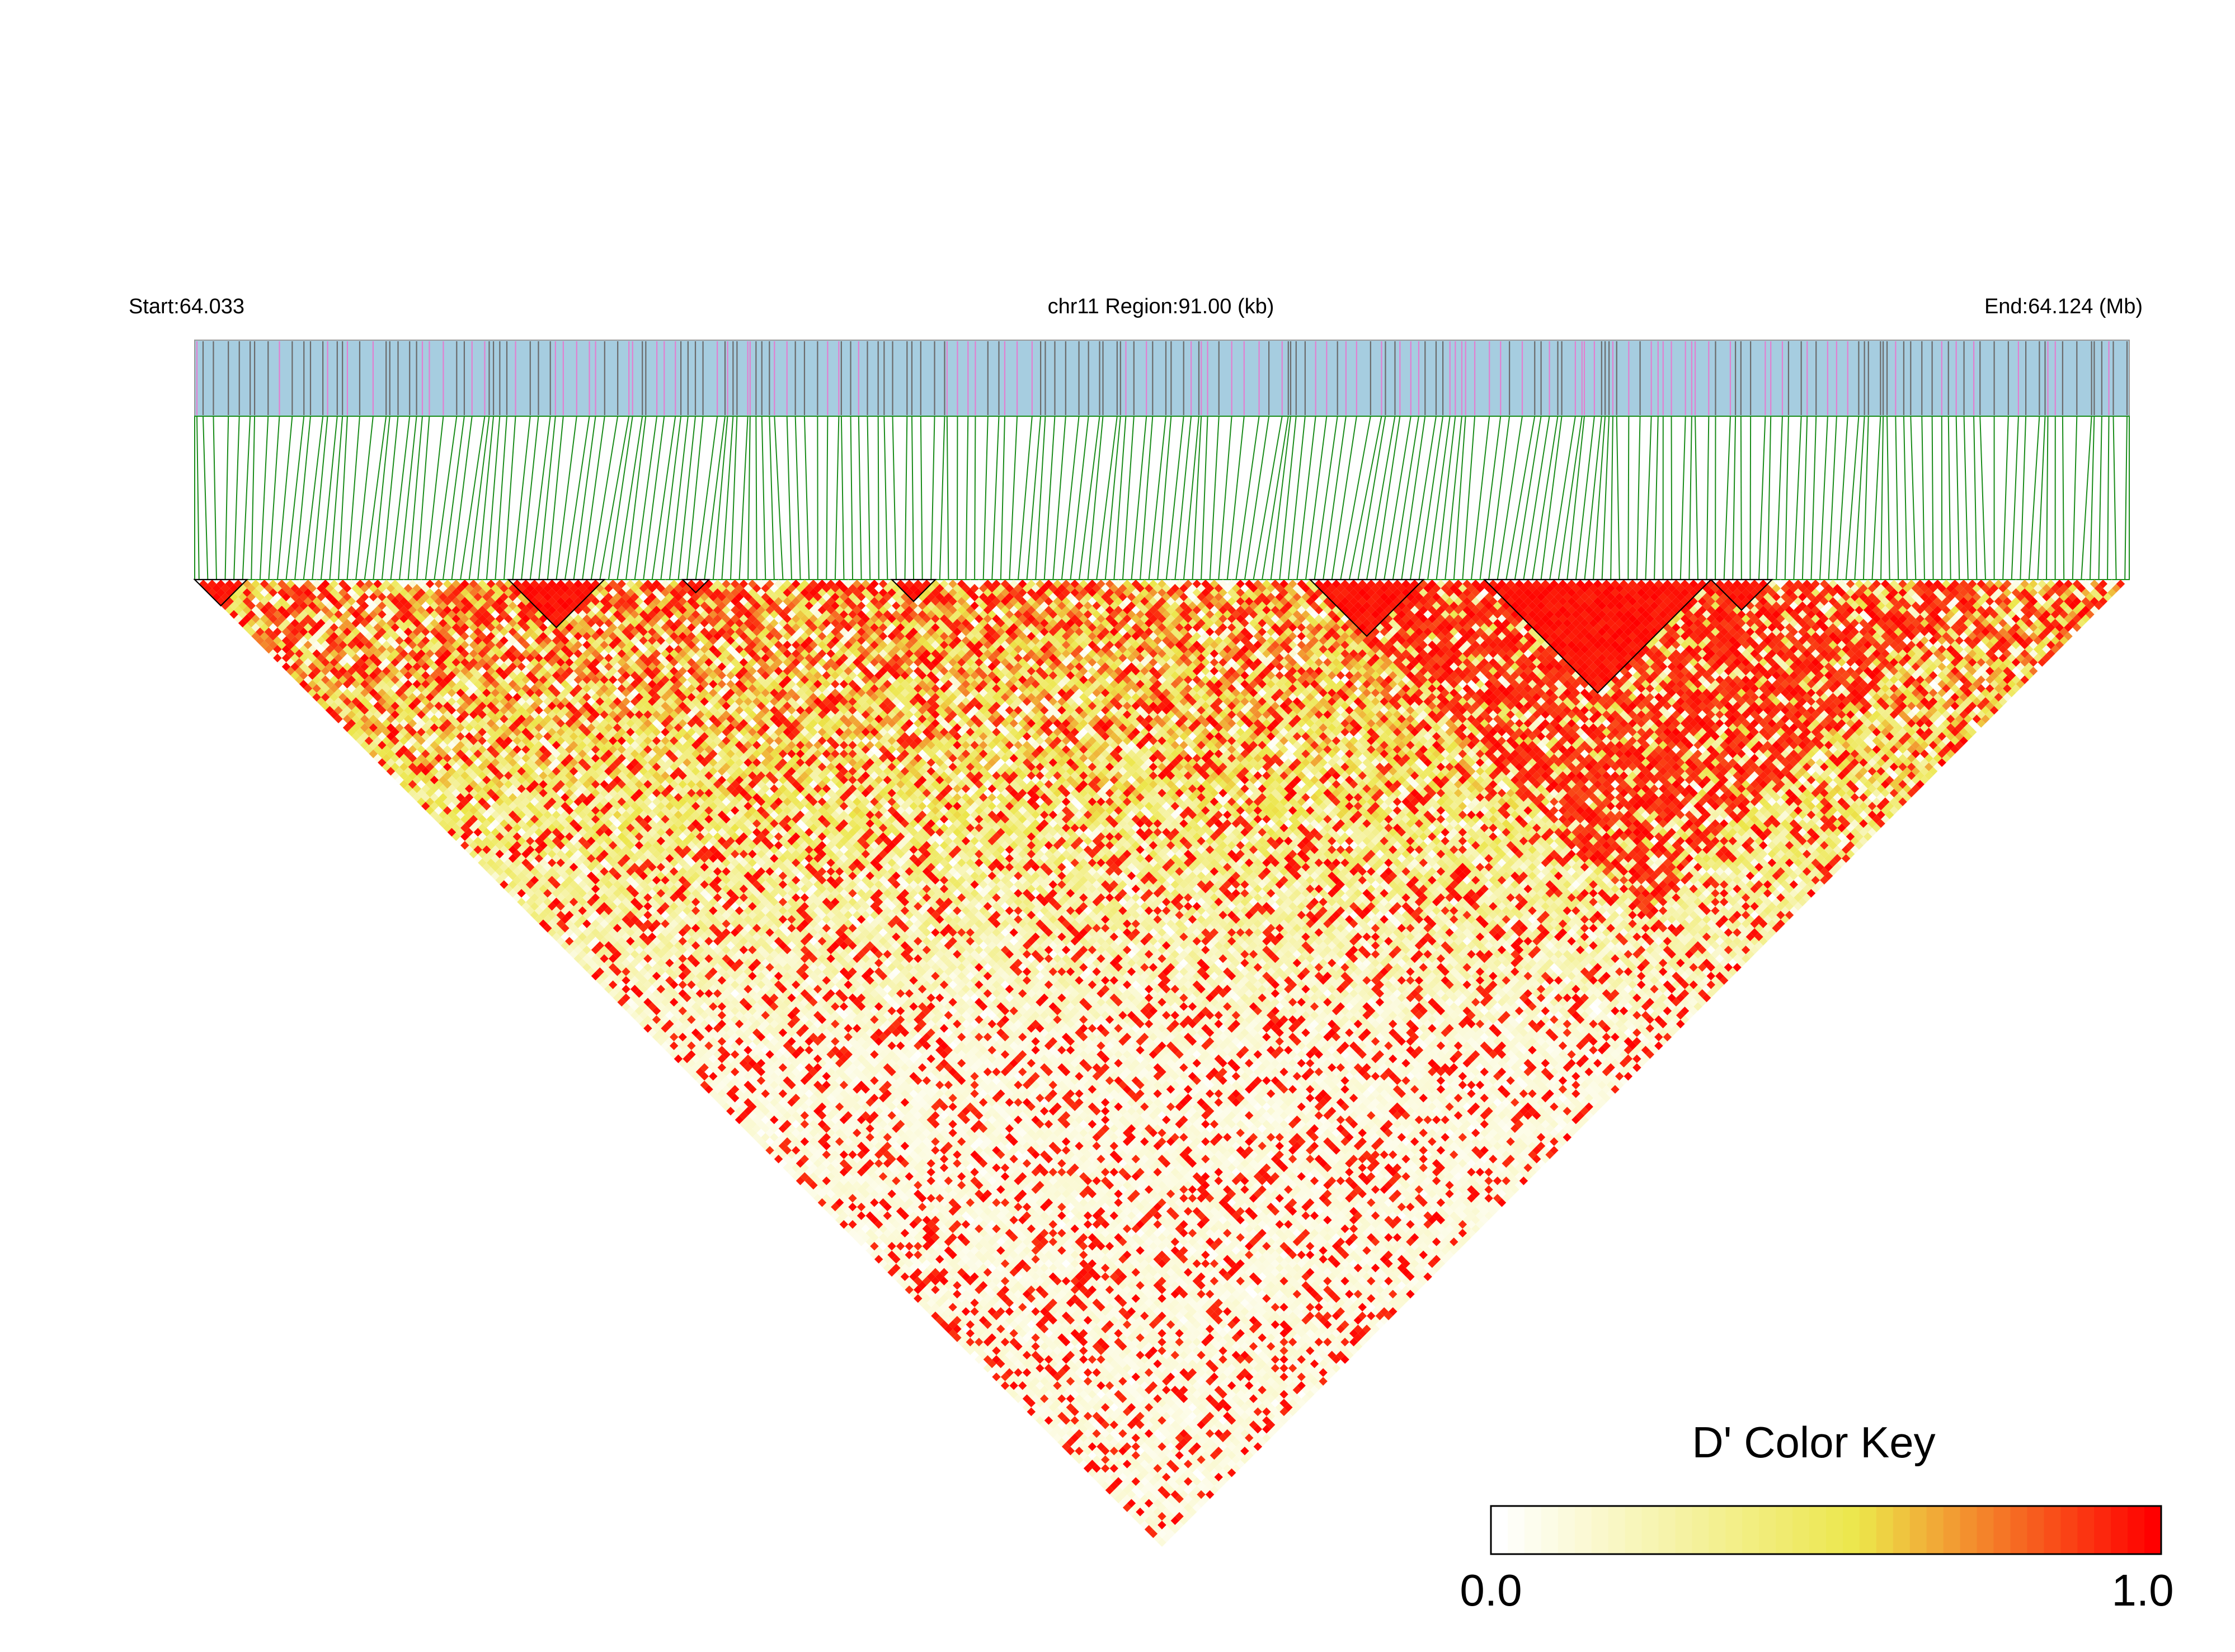 Image resolution: width=2235 pixels, height=1652 pixels. Describe the element at coordinates (2063, 306) in the screenshot. I see `region-end-label: End:64.124 (Mb)` at that location.